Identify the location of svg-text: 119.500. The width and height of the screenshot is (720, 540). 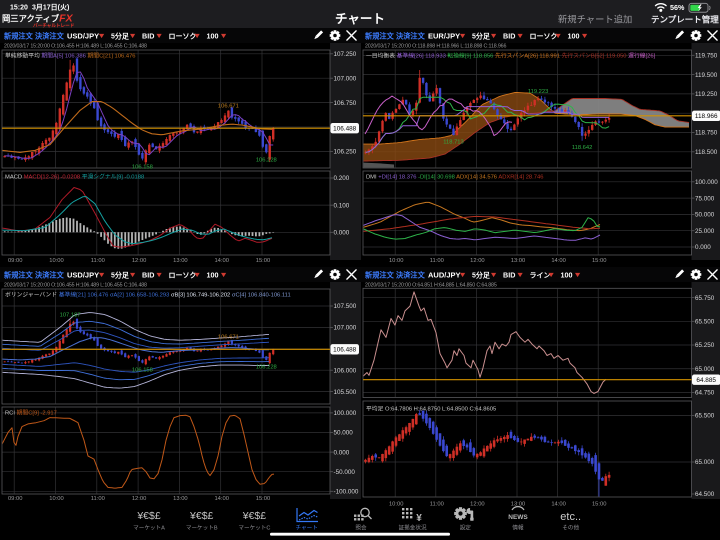
(706, 75).